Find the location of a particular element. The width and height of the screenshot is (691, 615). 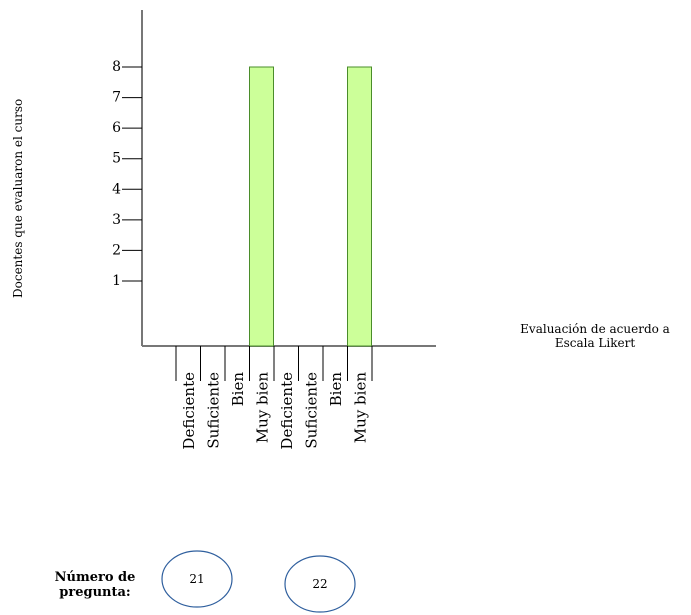

bar-q22-muy-bien is located at coordinates (359, 206).